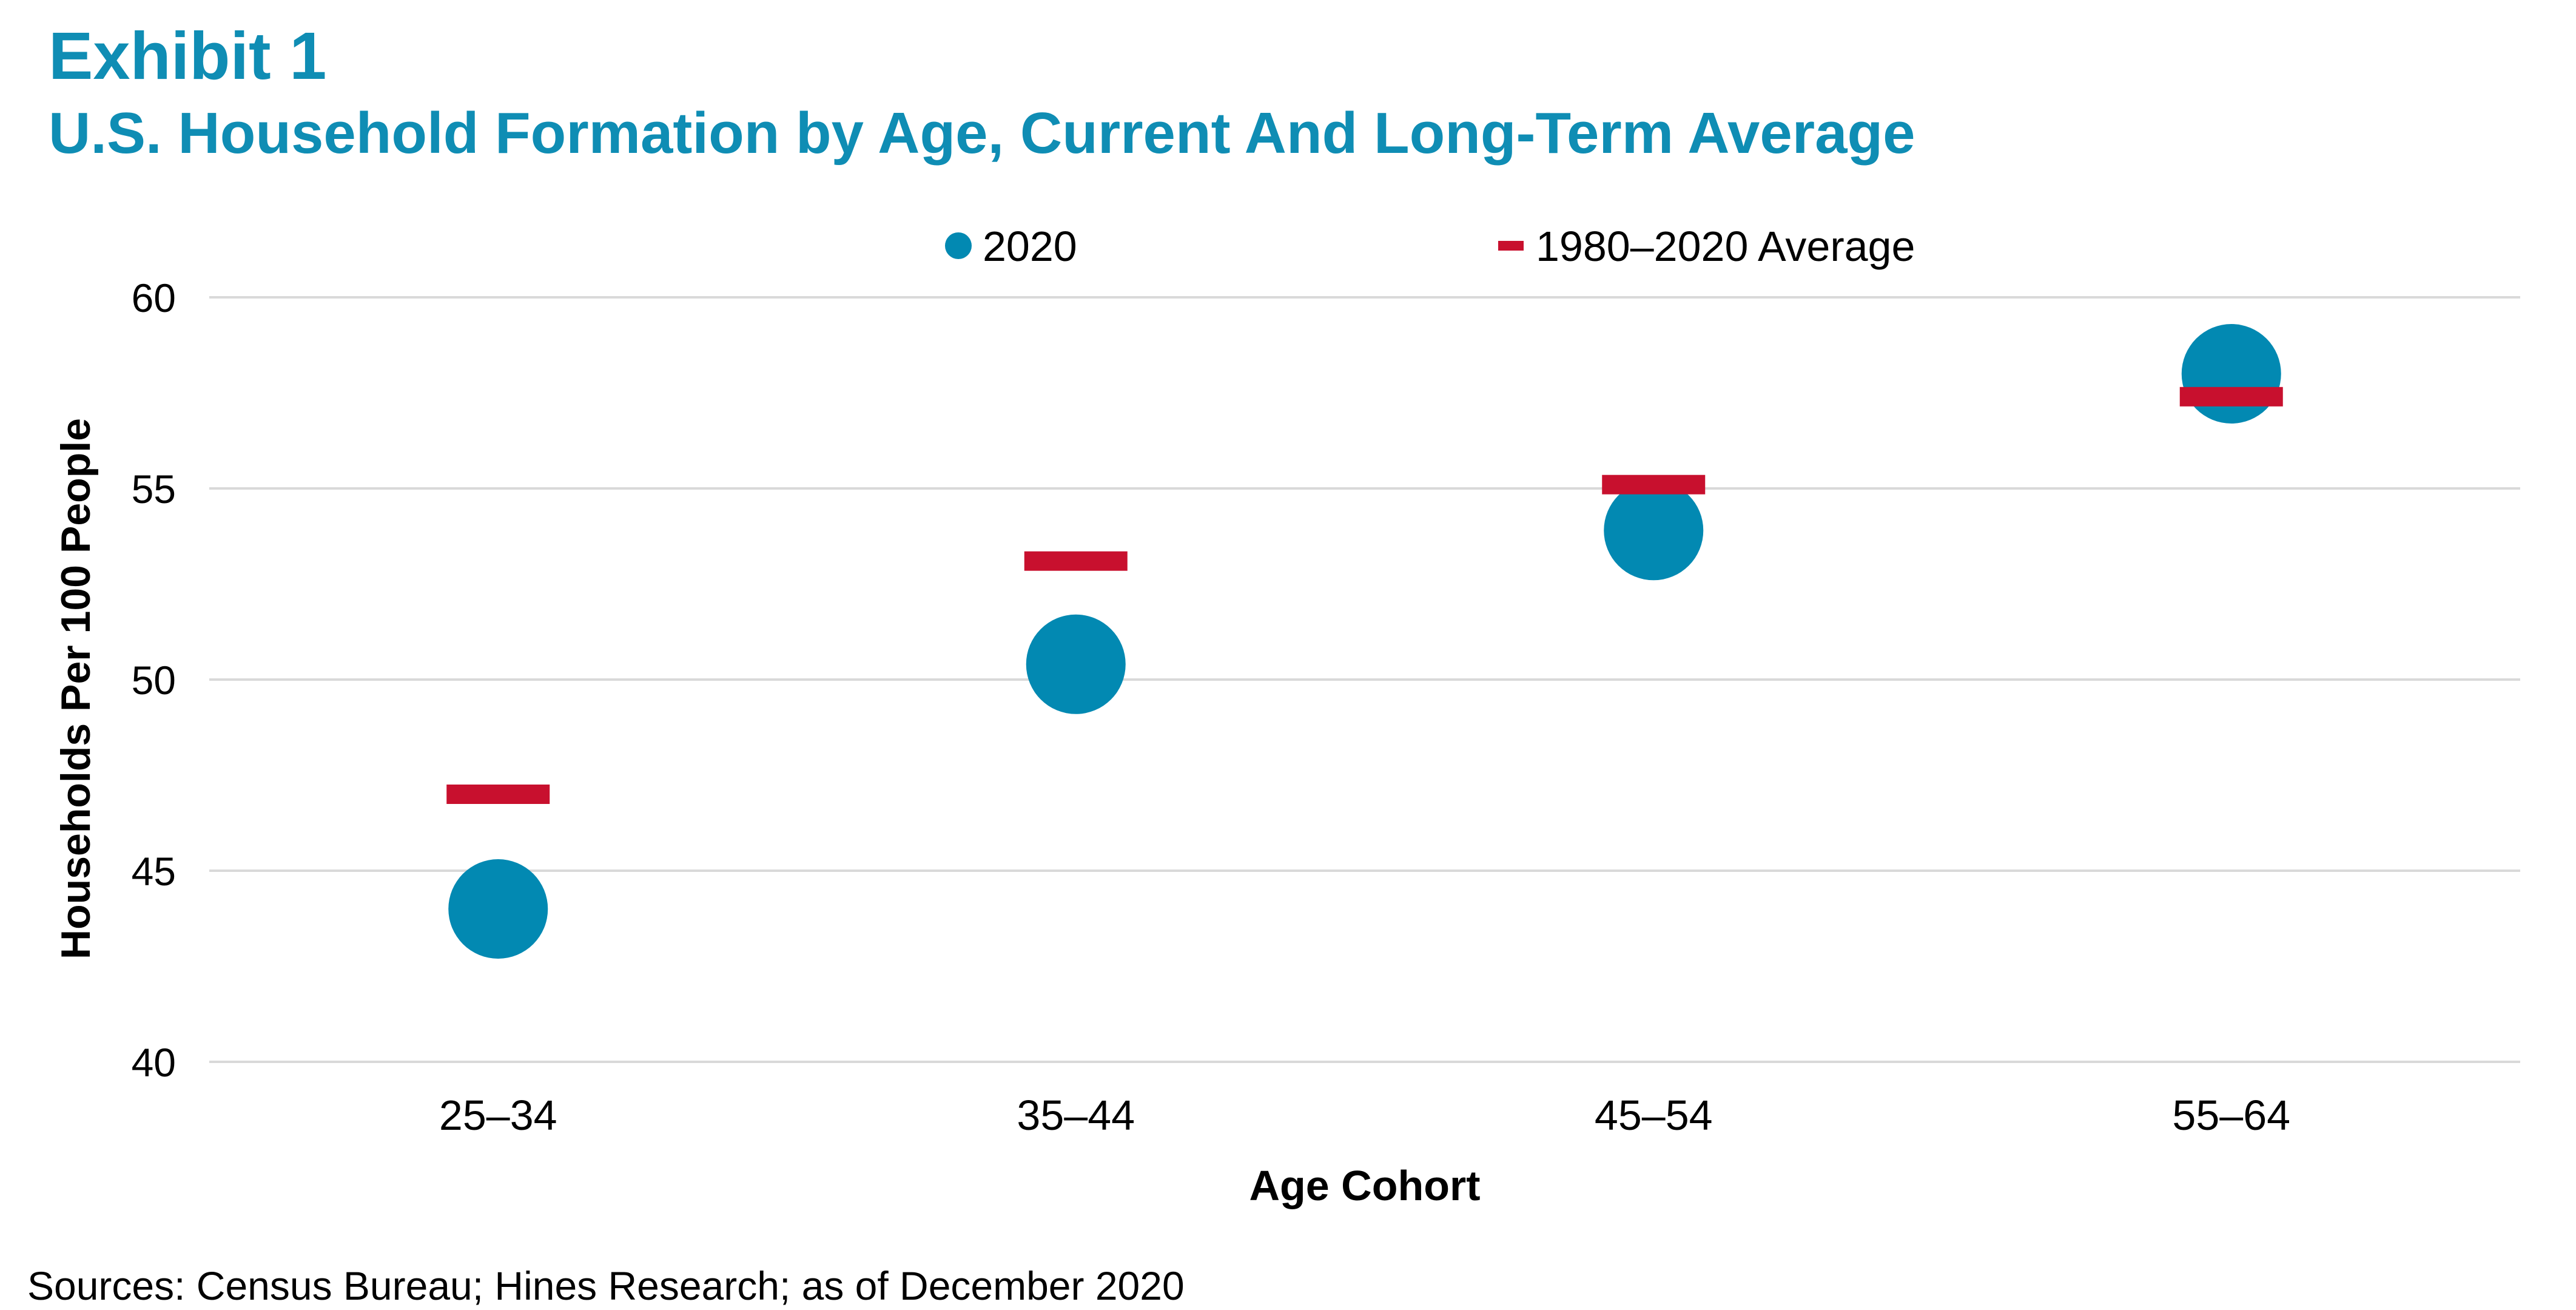 This screenshot has height=1310, width=2576. What do you see at coordinates (1030, 247) in the screenshot?
I see `legend-label-2020: 2020` at bounding box center [1030, 247].